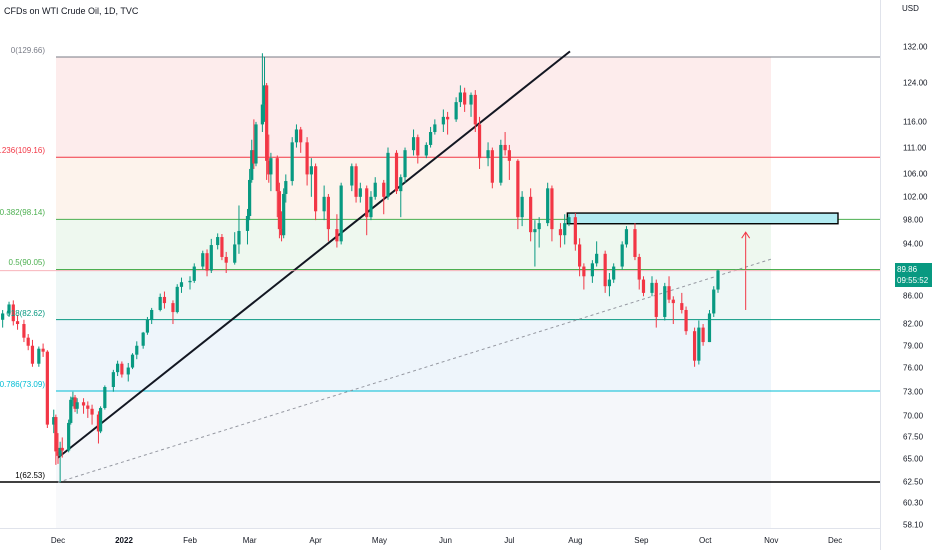 This screenshot has height=551, width=932. Describe the element at coordinates (915, 174) in the screenshot. I see `price-tick-label: 106.00` at that location.